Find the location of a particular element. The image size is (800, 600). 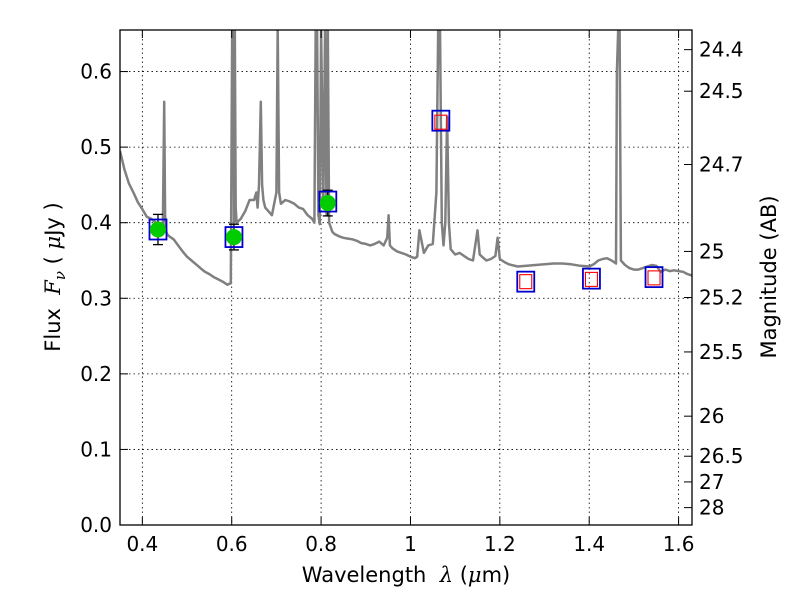

x-tick-label: 0.6 is located at coordinates (232, 544).